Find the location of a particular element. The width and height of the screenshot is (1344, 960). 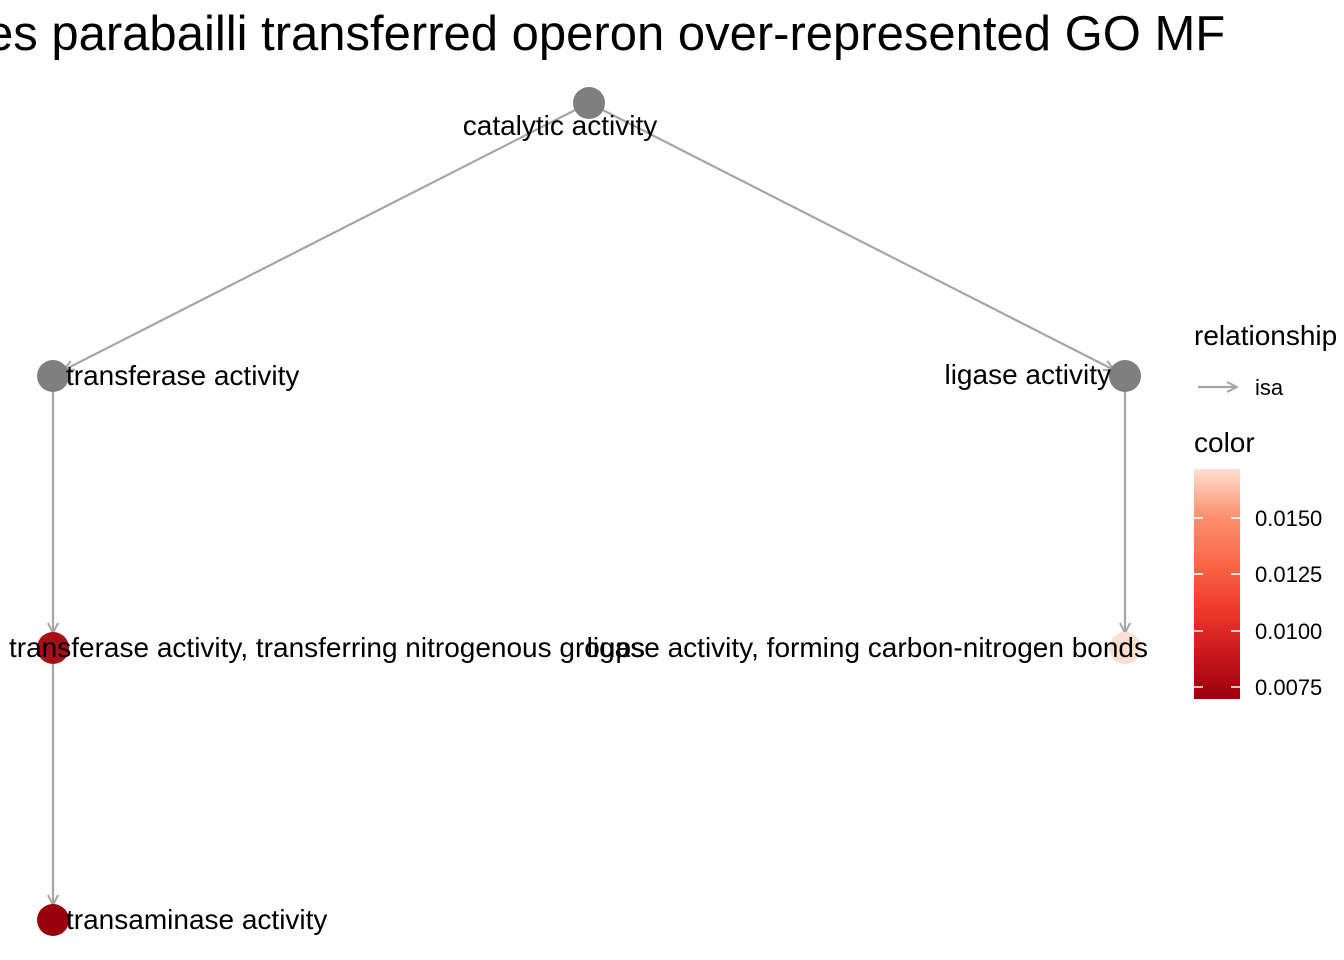

legend-relationship-title: relationship is located at coordinates (1265, 335).